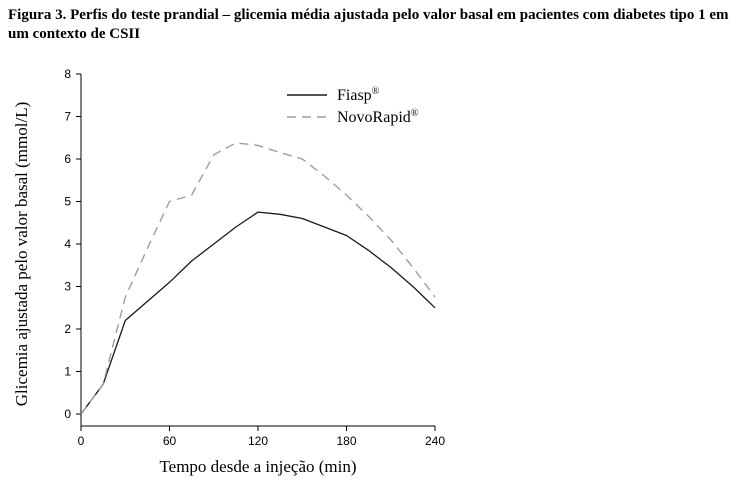  Describe the element at coordinates (67, 244) in the screenshot. I see `y-tick-label: 4` at that location.